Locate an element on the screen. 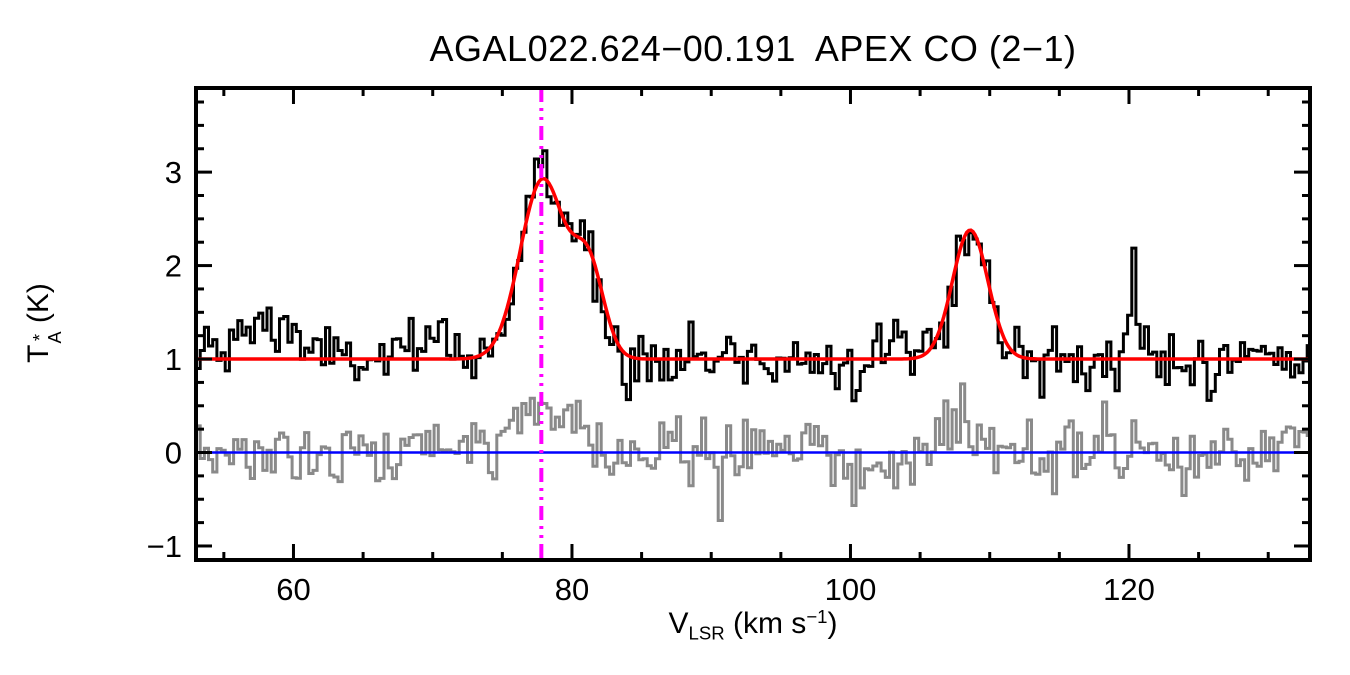 This screenshot has width=1350, height=675. x-axis-label-unit: (km s is located at coordinates (765, 624).